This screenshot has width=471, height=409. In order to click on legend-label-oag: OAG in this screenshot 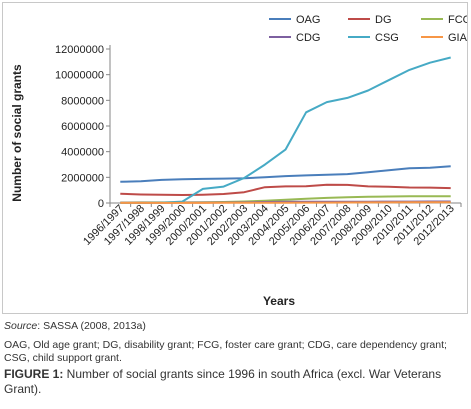, I will do `click(308, 20)`.